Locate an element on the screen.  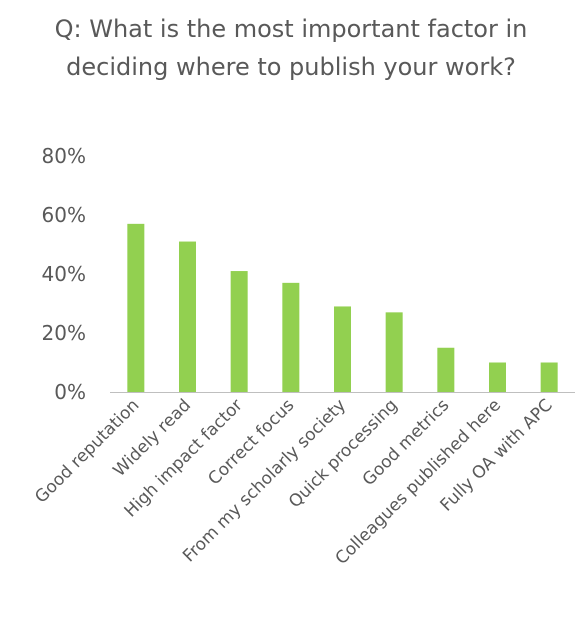
bar-correct-focus is located at coordinates (291, 337).